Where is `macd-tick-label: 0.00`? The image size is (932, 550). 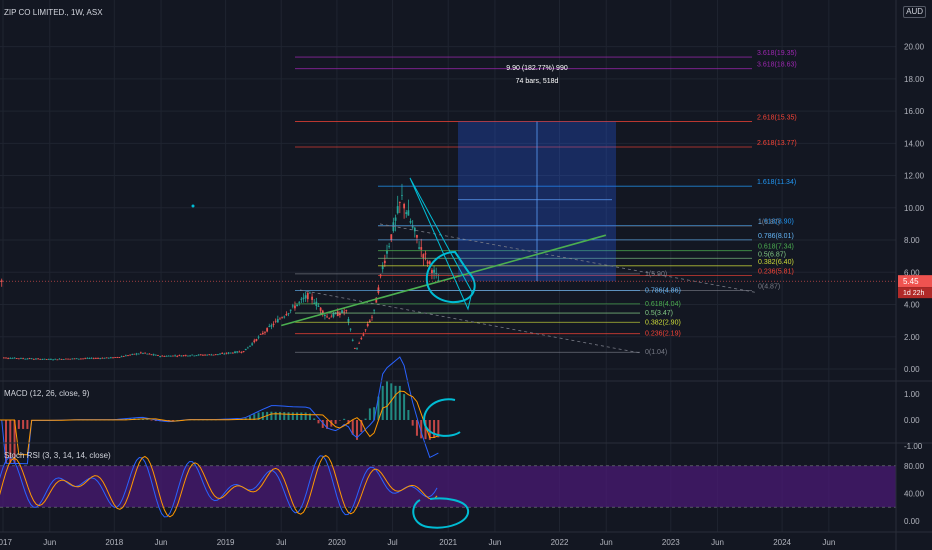 macd-tick-label: 0.00 is located at coordinates (912, 420).